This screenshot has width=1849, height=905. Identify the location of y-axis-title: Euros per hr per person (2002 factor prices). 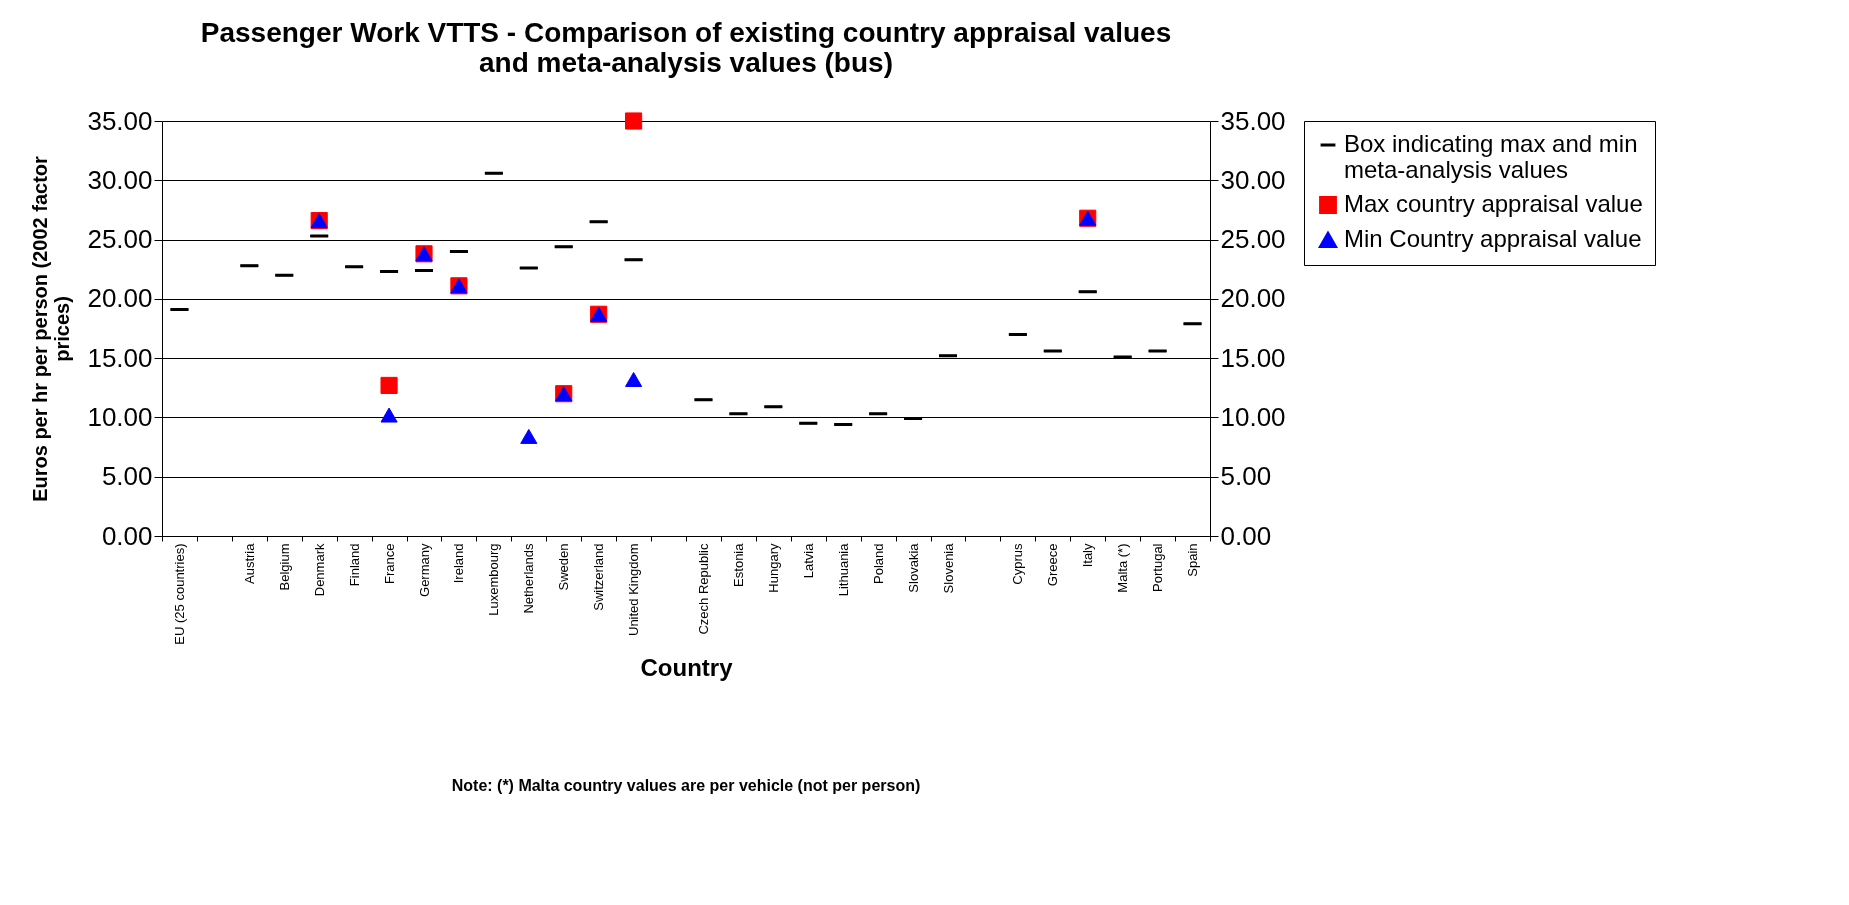
(51, 328).